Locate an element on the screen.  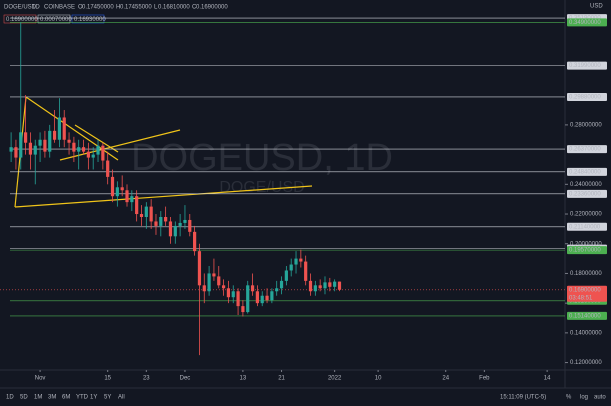
price-tag is located at coordinates (587, 293).